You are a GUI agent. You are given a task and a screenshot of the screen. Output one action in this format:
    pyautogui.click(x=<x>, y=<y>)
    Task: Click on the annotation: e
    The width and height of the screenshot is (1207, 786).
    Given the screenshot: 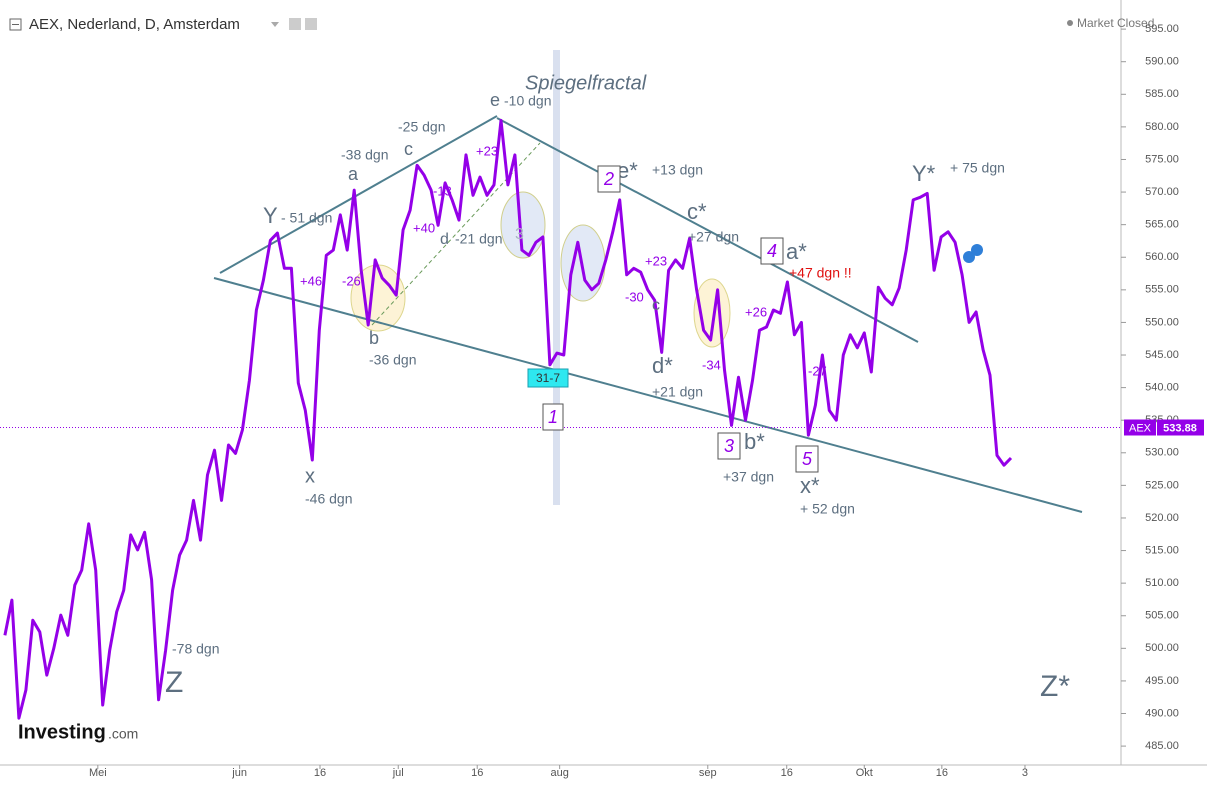 What is the action you would take?
    pyautogui.click(x=495, y=100)
    